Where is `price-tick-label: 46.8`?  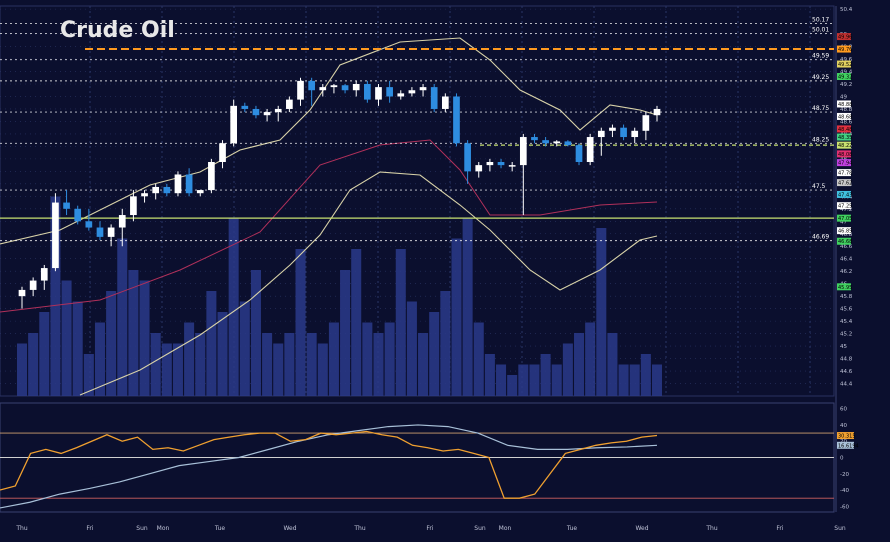 price-tick-label: 46.8 is located at coordinates (846, 235).